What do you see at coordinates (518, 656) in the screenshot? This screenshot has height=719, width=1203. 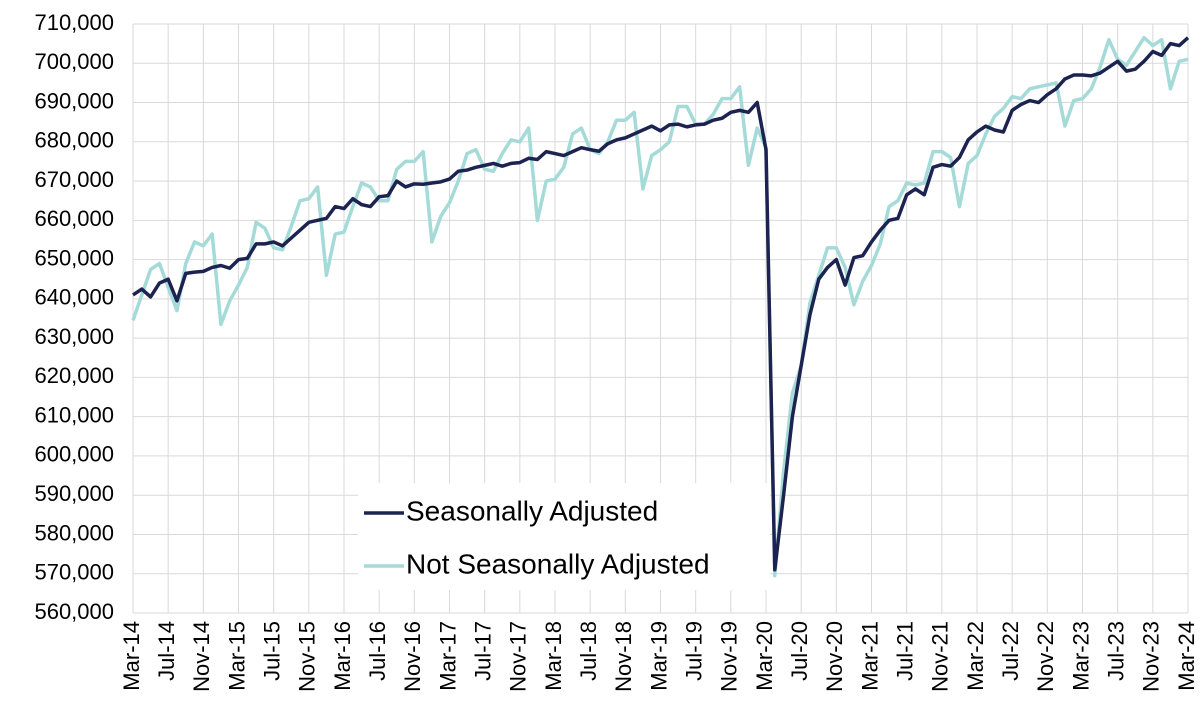 I see `x-tick-label: Nov-17` at bounding box center [518, 656].